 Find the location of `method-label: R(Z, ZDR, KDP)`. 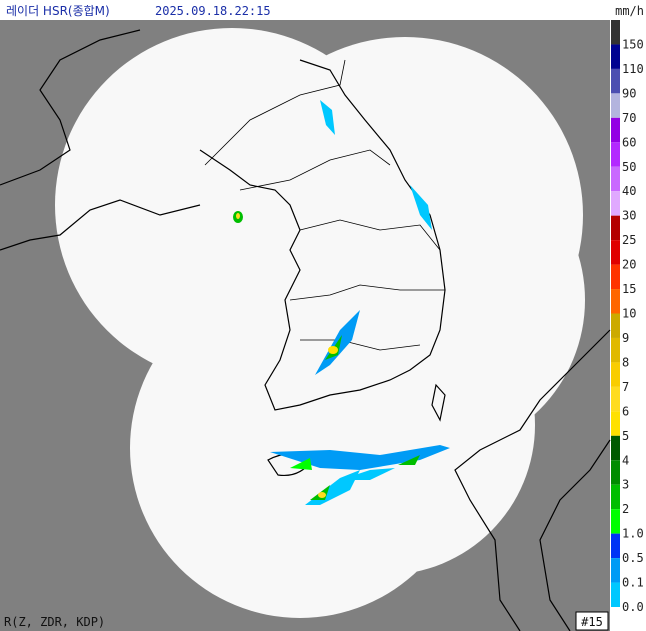

method-label: R(Z, ZDR, KDP) is located at coordinates (54, 622).